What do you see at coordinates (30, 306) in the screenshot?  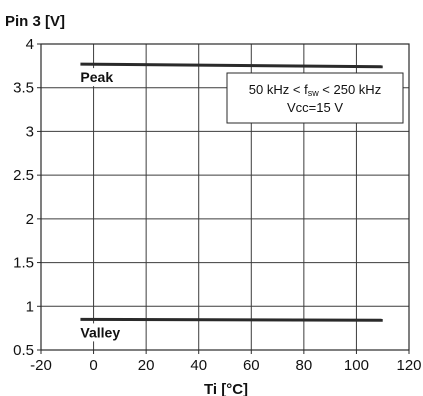 I see `y-tick-label: 1` at bounding box center [30, 306].